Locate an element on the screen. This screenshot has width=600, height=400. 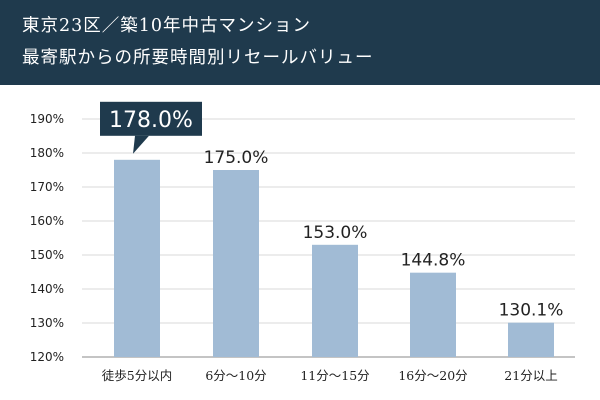
title-line-1: 東京23区／築10年中古マンション is located at coordinates (167, 26).